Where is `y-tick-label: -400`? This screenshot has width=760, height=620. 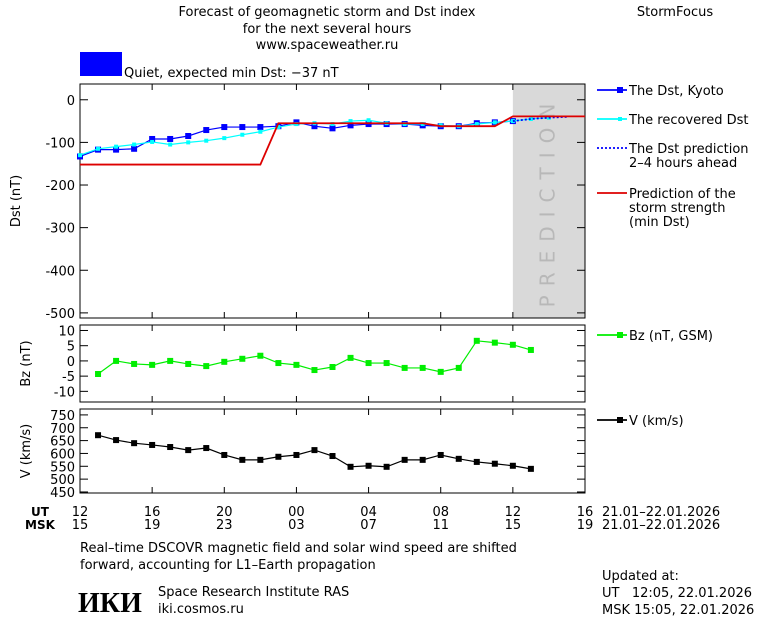 y-tick-label: -400 is located at coordinates (60, 271).